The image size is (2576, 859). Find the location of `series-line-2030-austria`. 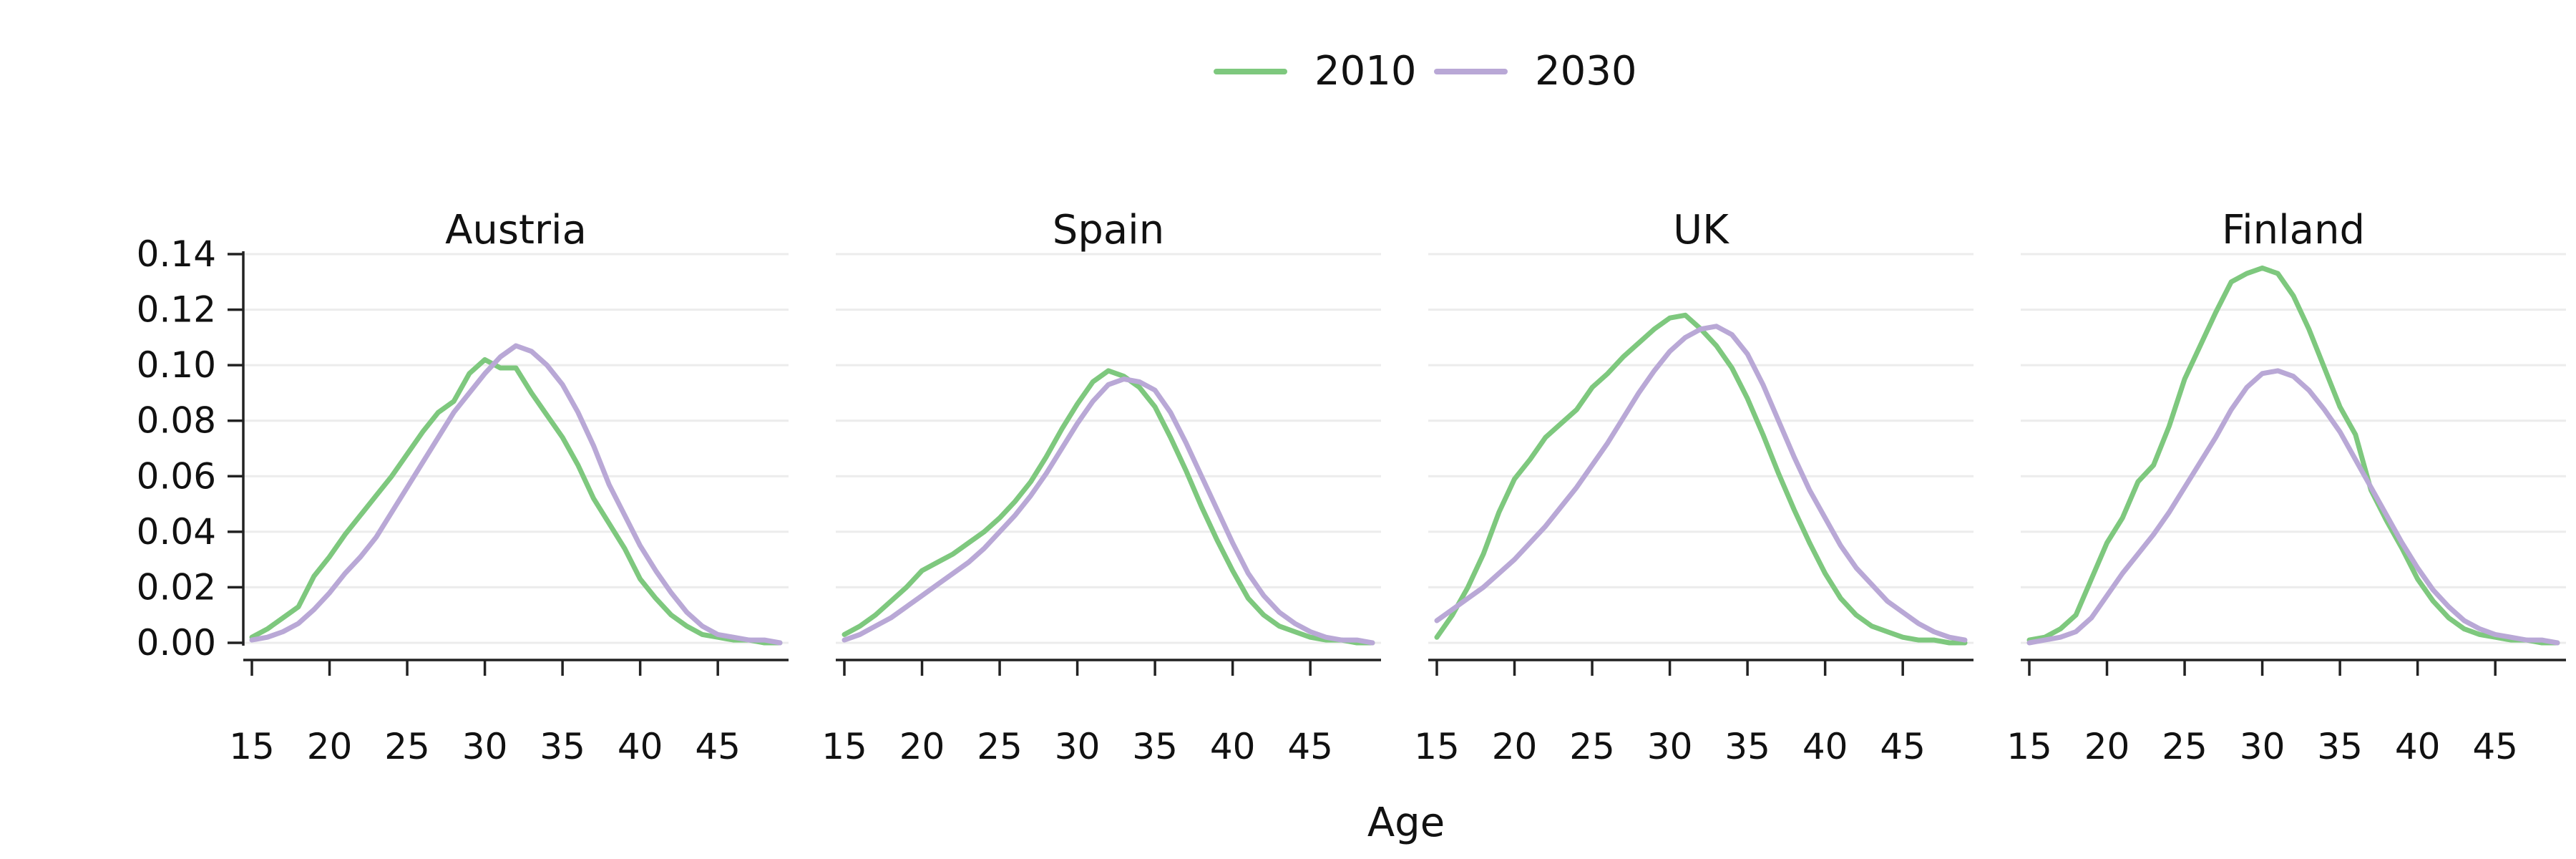

series-line-2030-austria is located at coordinates (516, 494).